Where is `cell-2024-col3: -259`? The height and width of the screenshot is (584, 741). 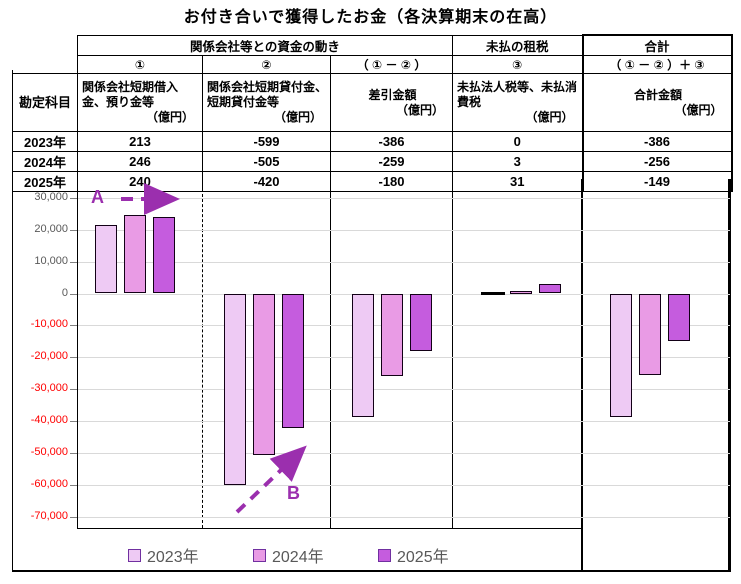
cell-2024-col3: -259 is located at coordinates (391, 161).